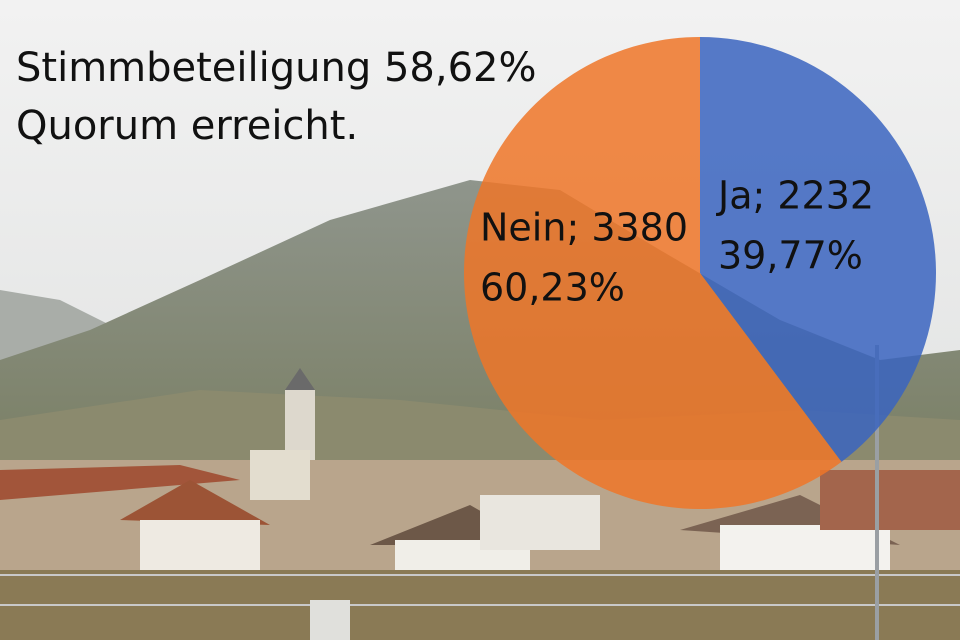  What do you see at coordinates (790, 256) in the screenshot?
I see `slice-percent: 39,77%` at bounding box center [790, 256].